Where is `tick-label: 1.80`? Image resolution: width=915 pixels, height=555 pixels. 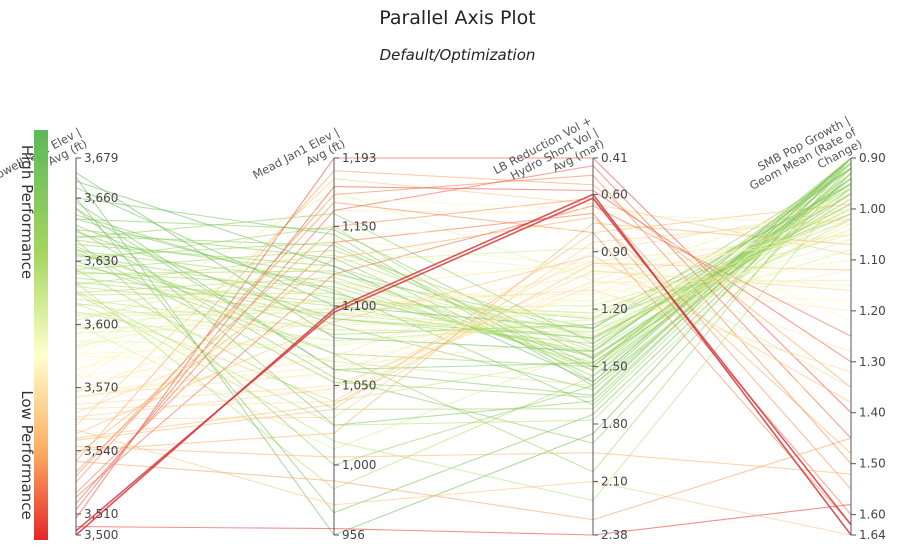
tick-label: 1.80 is located at coordinates (614, 424).